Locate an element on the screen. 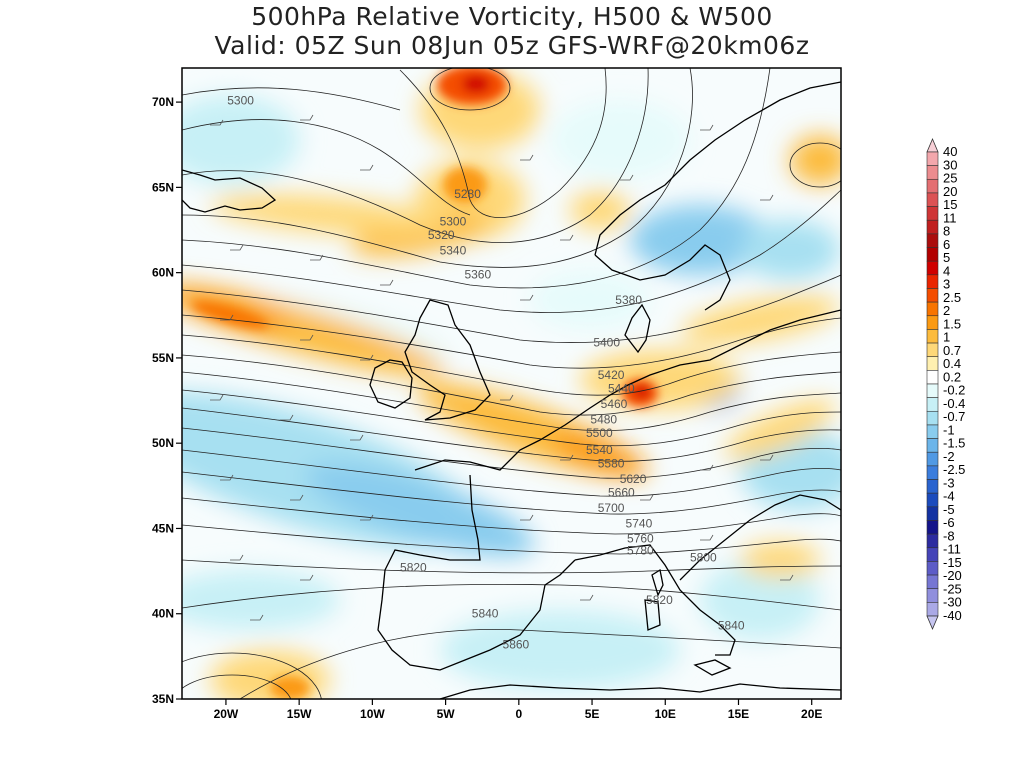 The height and width of the screenshot is (768, 1024). lat-tick-label: 70N is located at coordinates (163, 102).